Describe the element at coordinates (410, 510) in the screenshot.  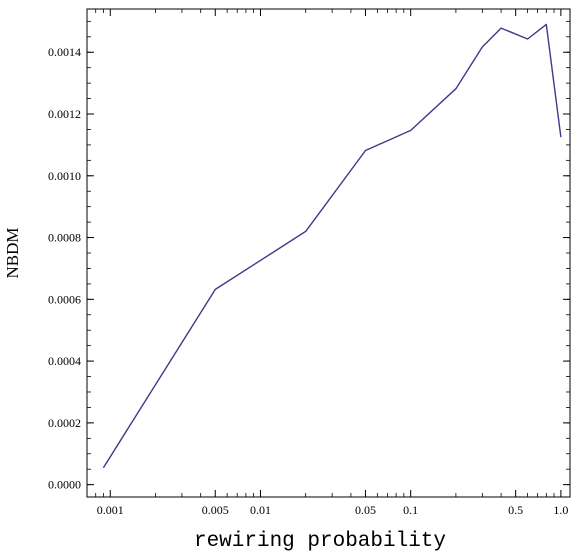
I see `x-tick-label: 0.1` at that location.